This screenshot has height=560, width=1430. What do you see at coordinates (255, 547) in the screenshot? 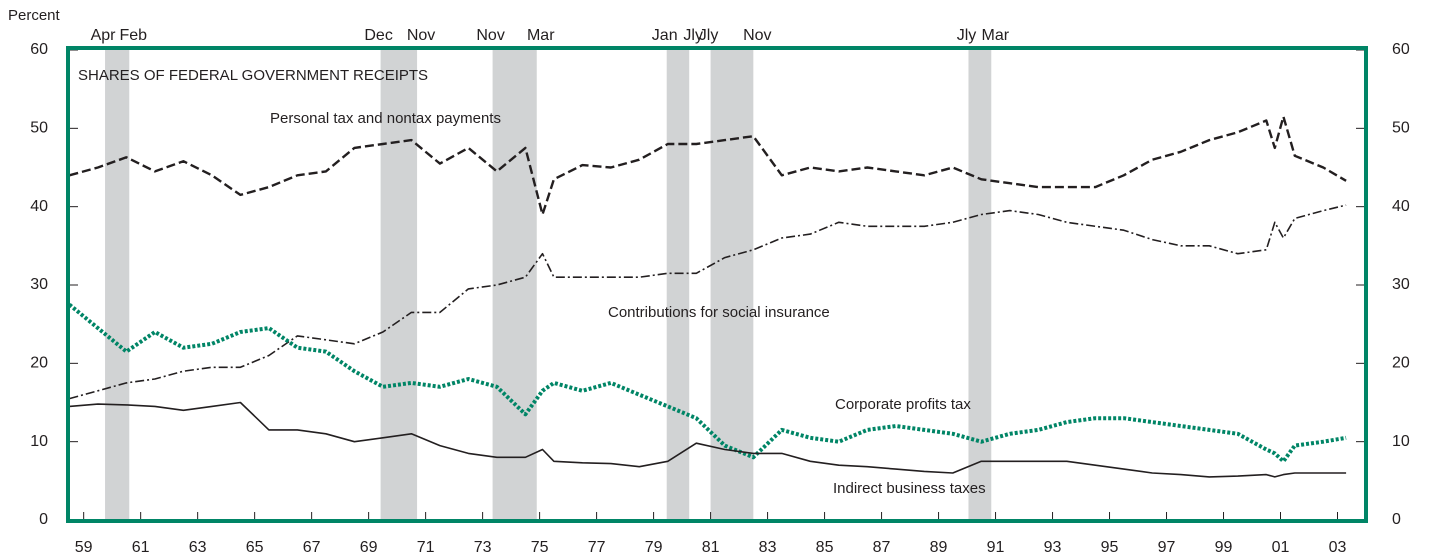
I see `x-tick-label: 65` at bounding box center [255, 547].